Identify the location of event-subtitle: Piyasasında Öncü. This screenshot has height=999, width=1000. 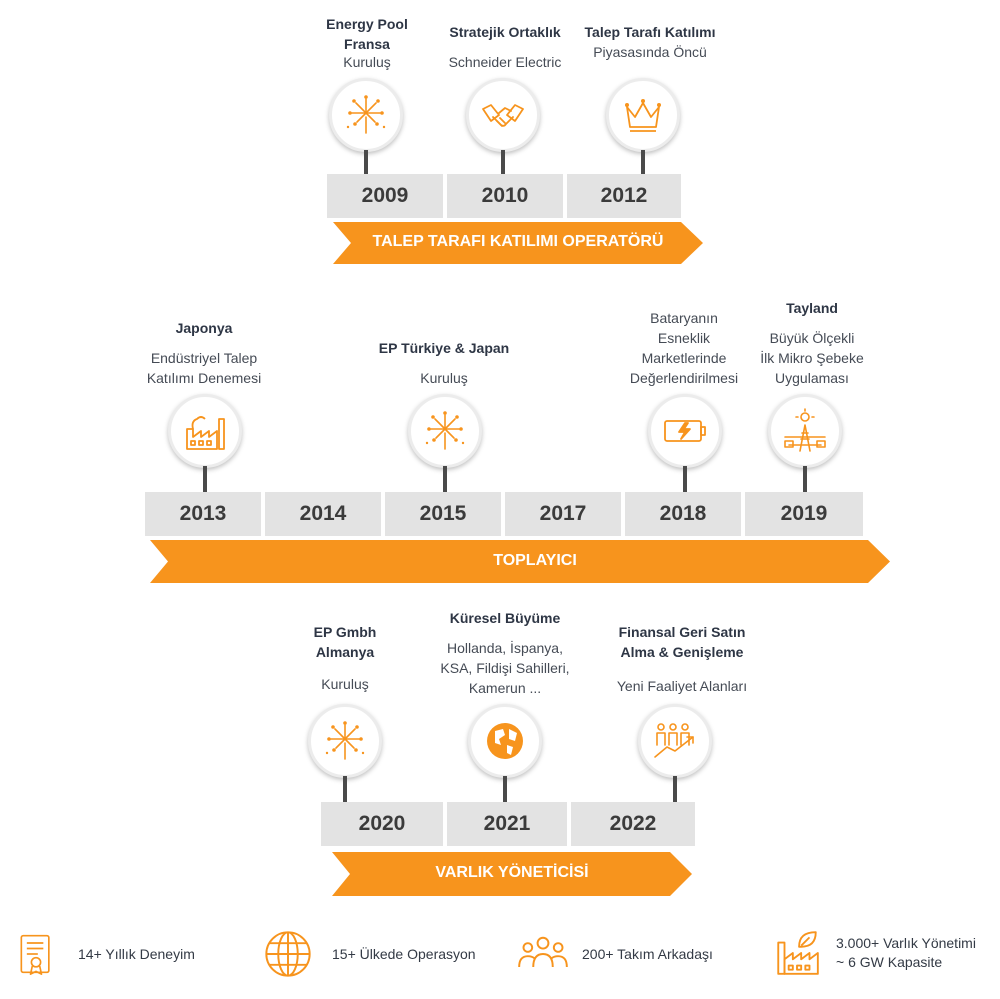
(650, 52).